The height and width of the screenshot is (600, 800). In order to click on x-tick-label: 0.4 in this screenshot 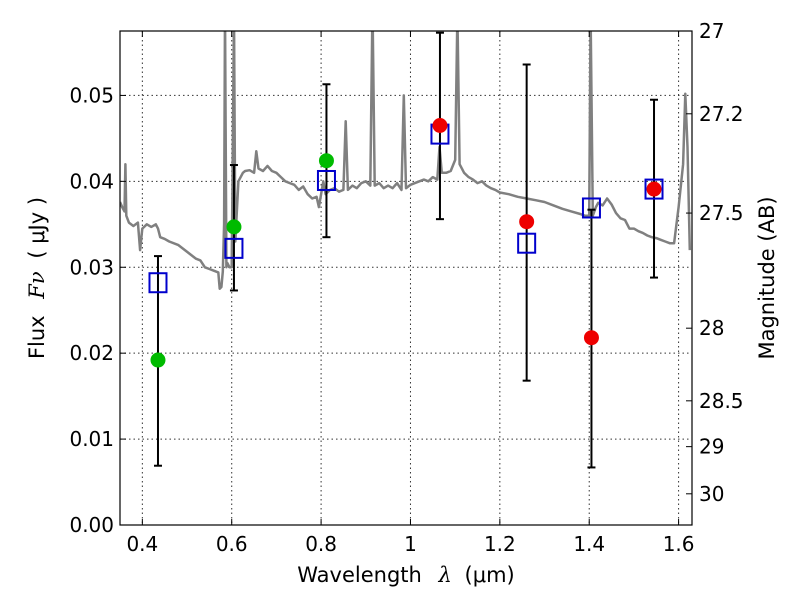, I will do `click(142, 544)`.